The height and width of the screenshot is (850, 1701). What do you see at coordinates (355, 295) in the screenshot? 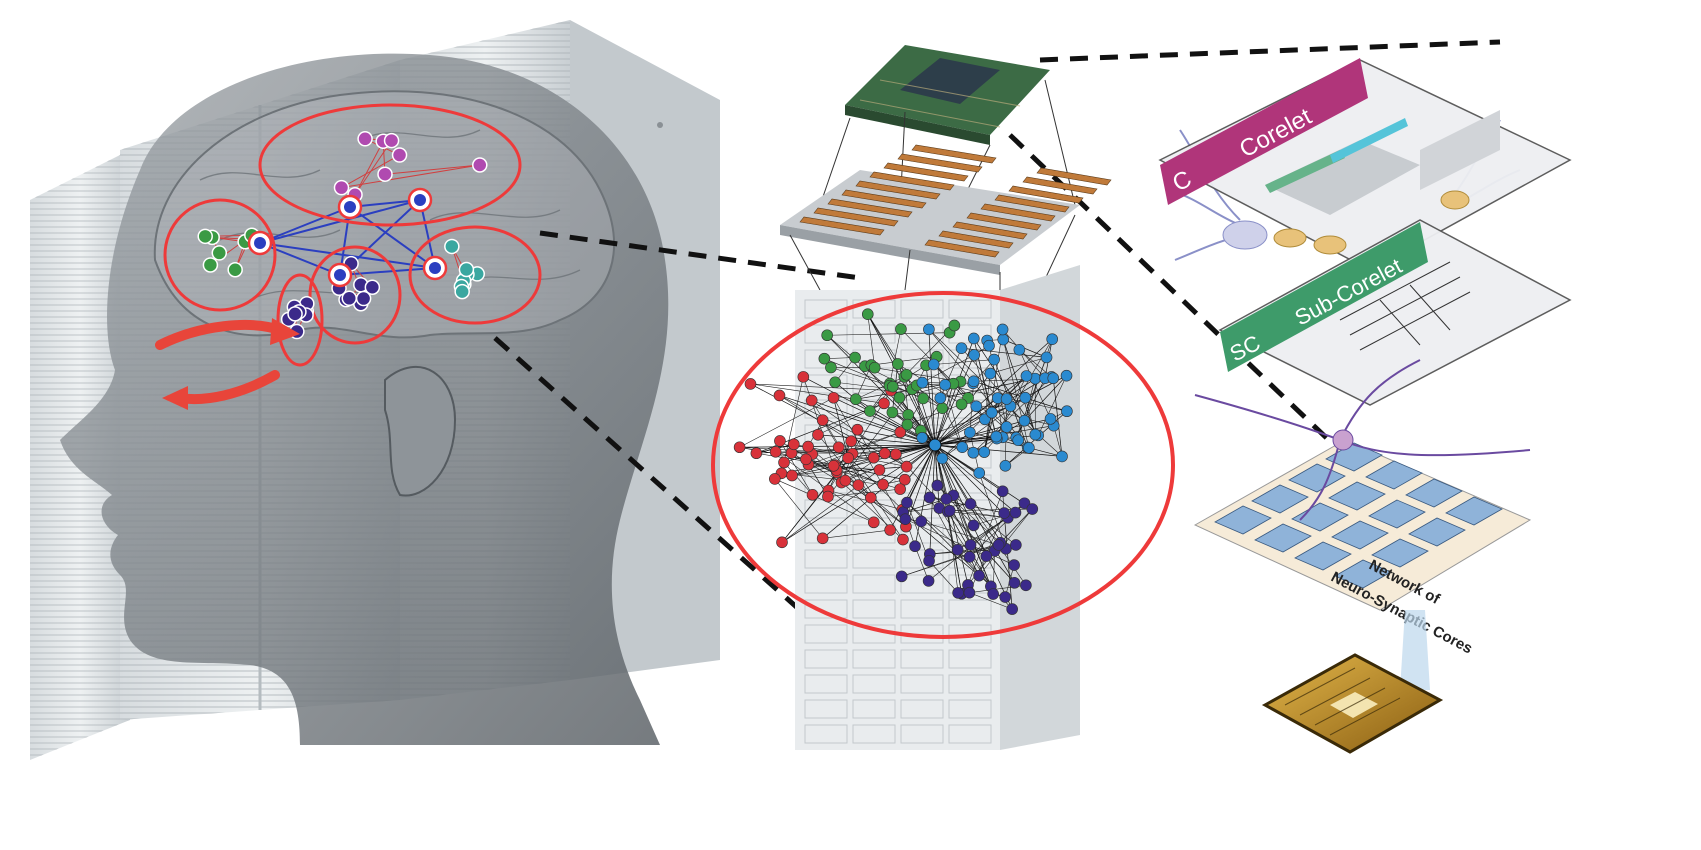
I see `cluster-ring` at bounding box center [355, 295].